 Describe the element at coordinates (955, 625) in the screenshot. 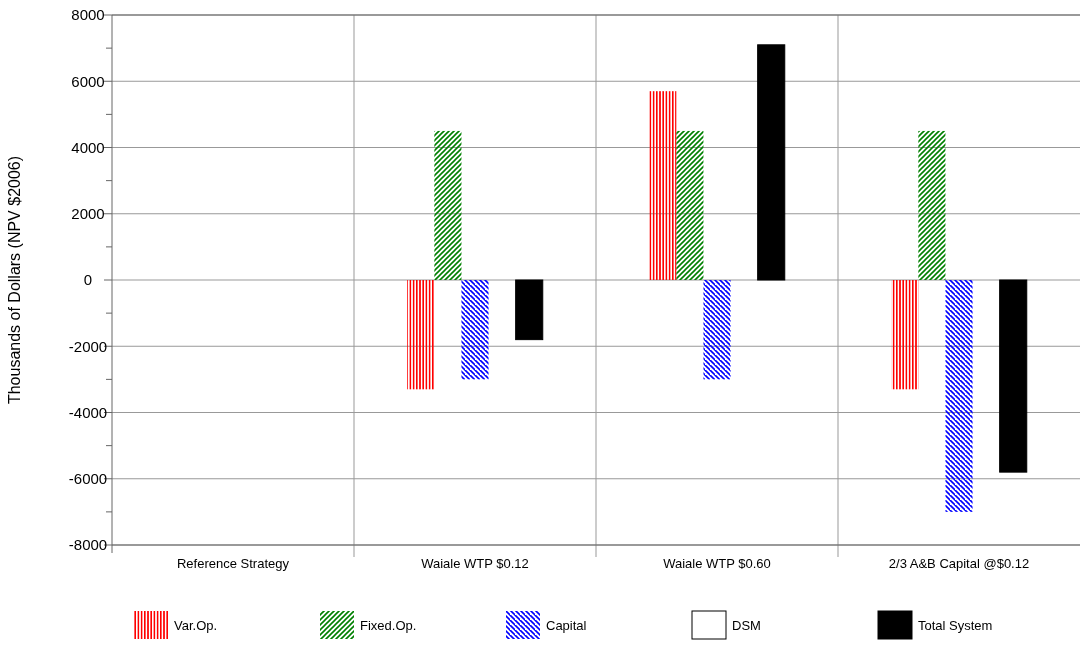

I see `legend-label: Total System` at that location.